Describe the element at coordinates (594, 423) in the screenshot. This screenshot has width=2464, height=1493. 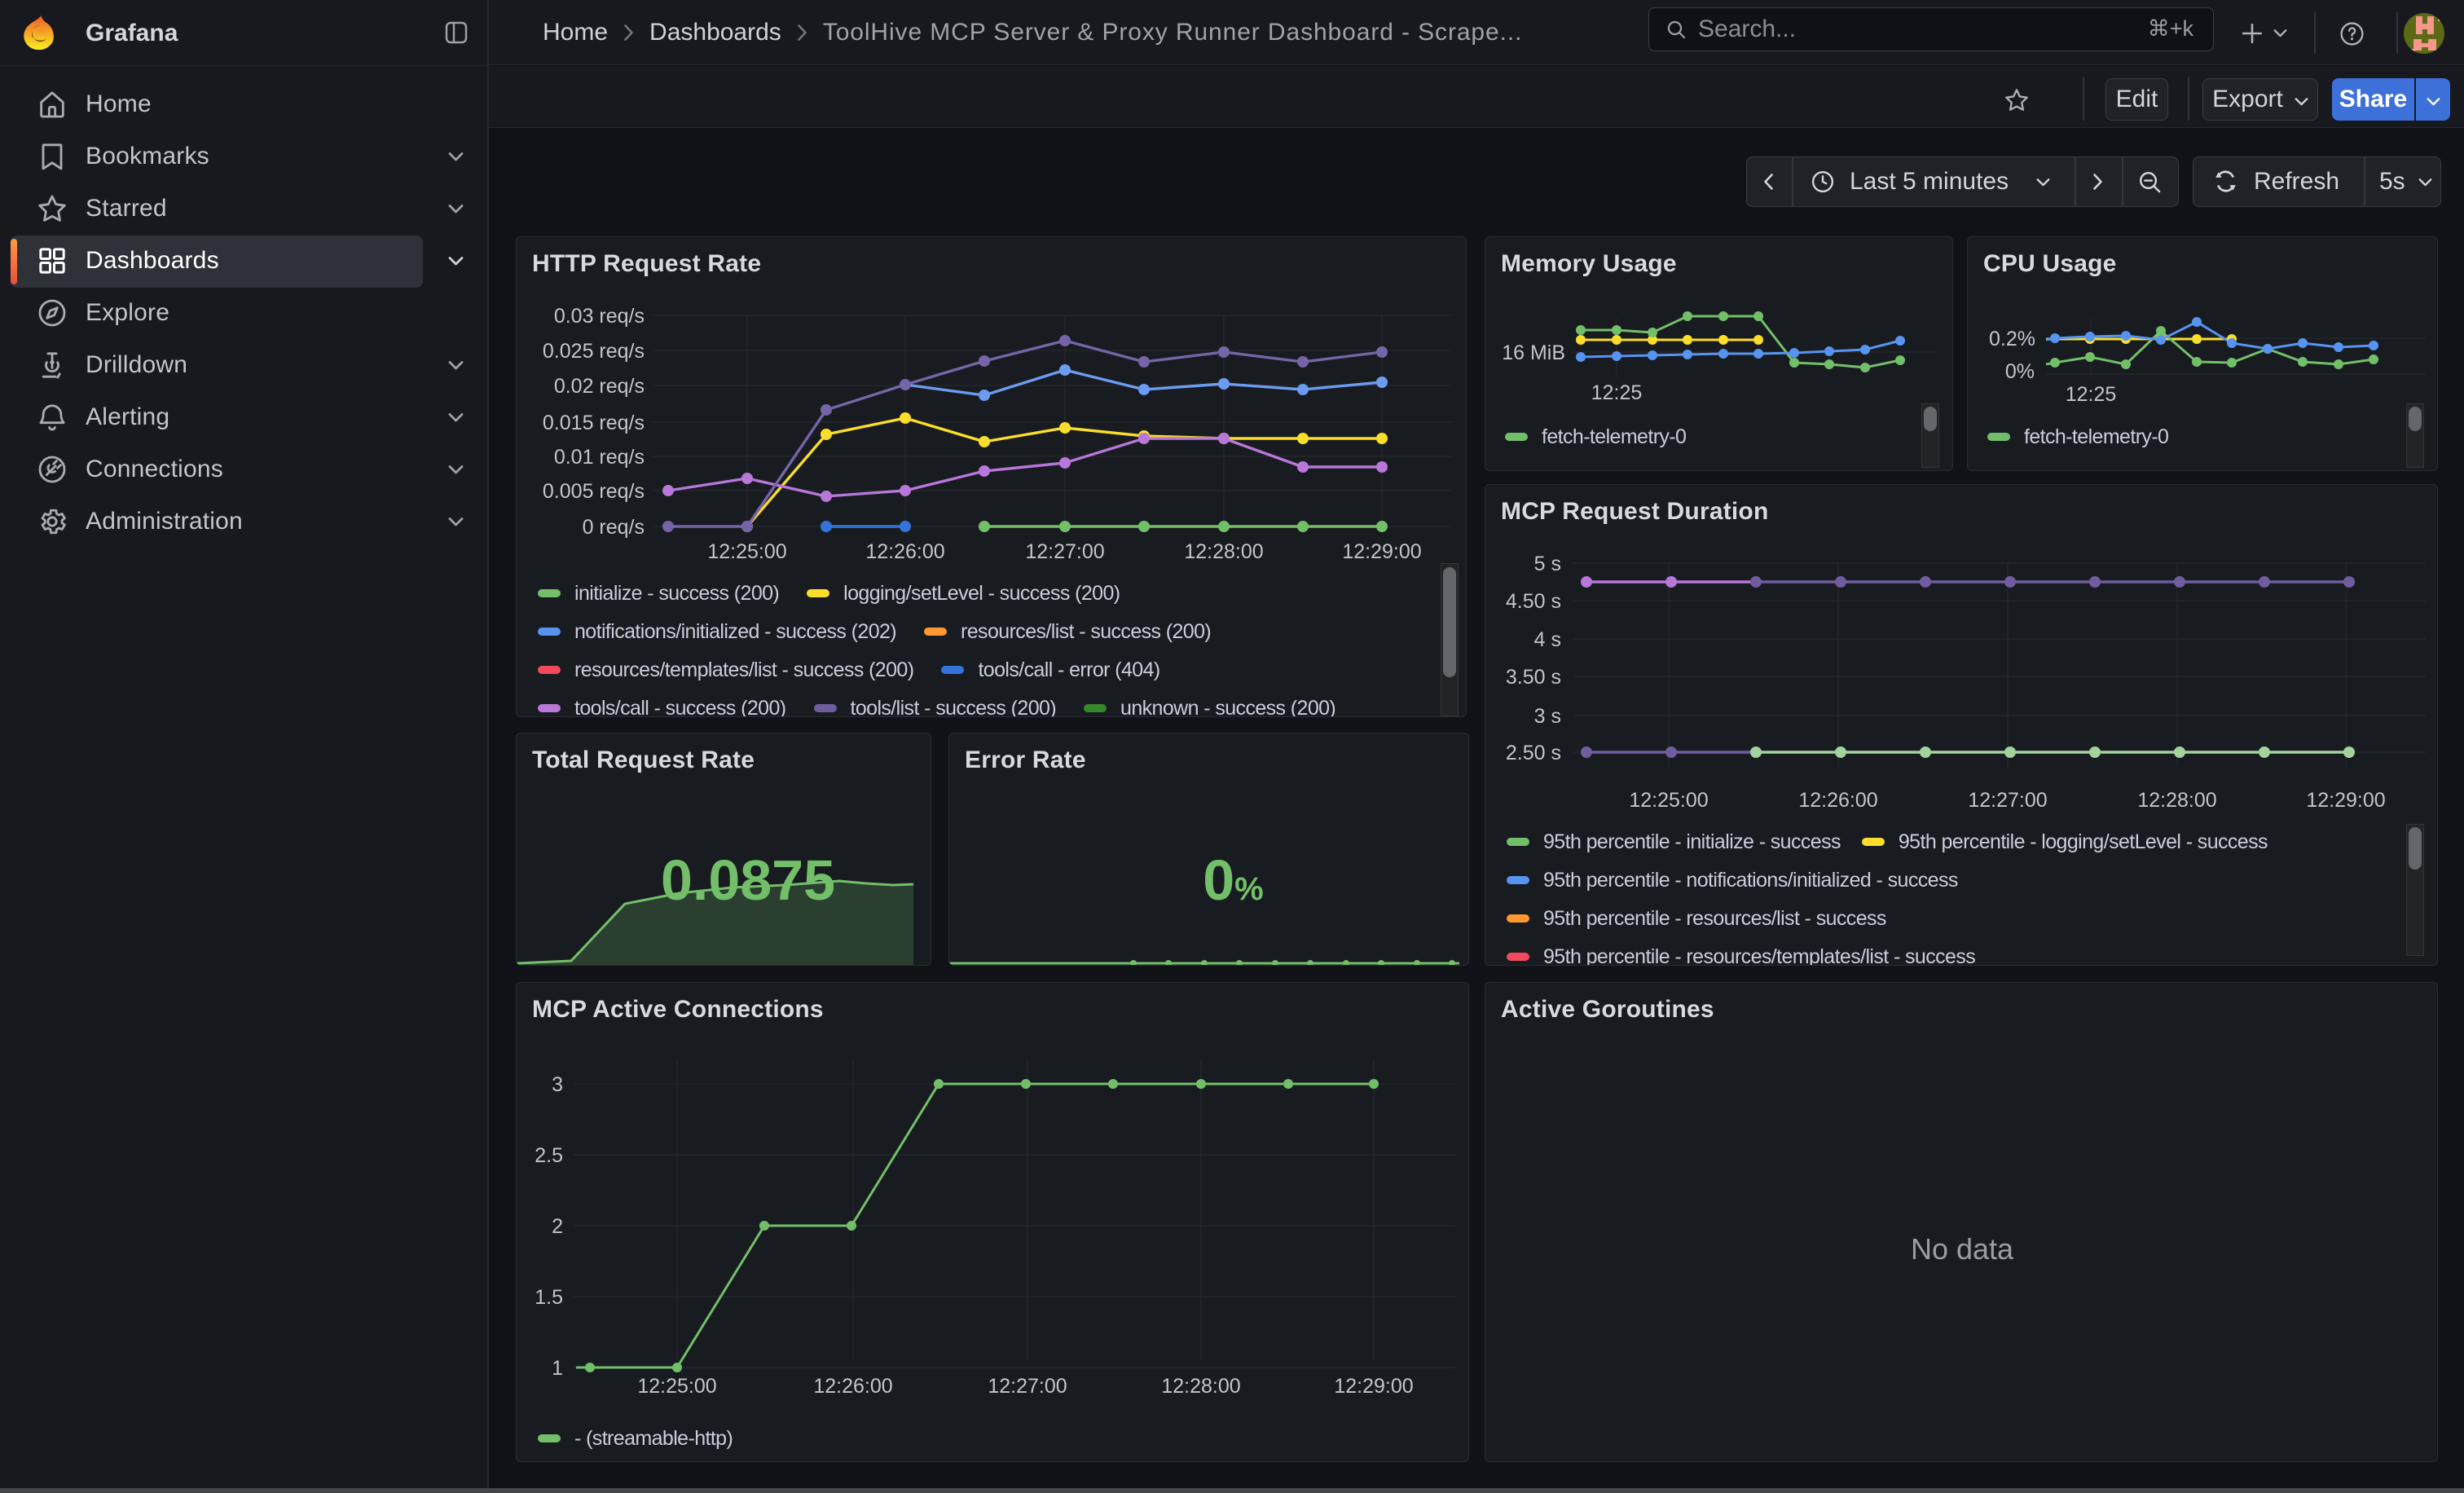
I see `svg-text: 0.015 req/s` at that location.